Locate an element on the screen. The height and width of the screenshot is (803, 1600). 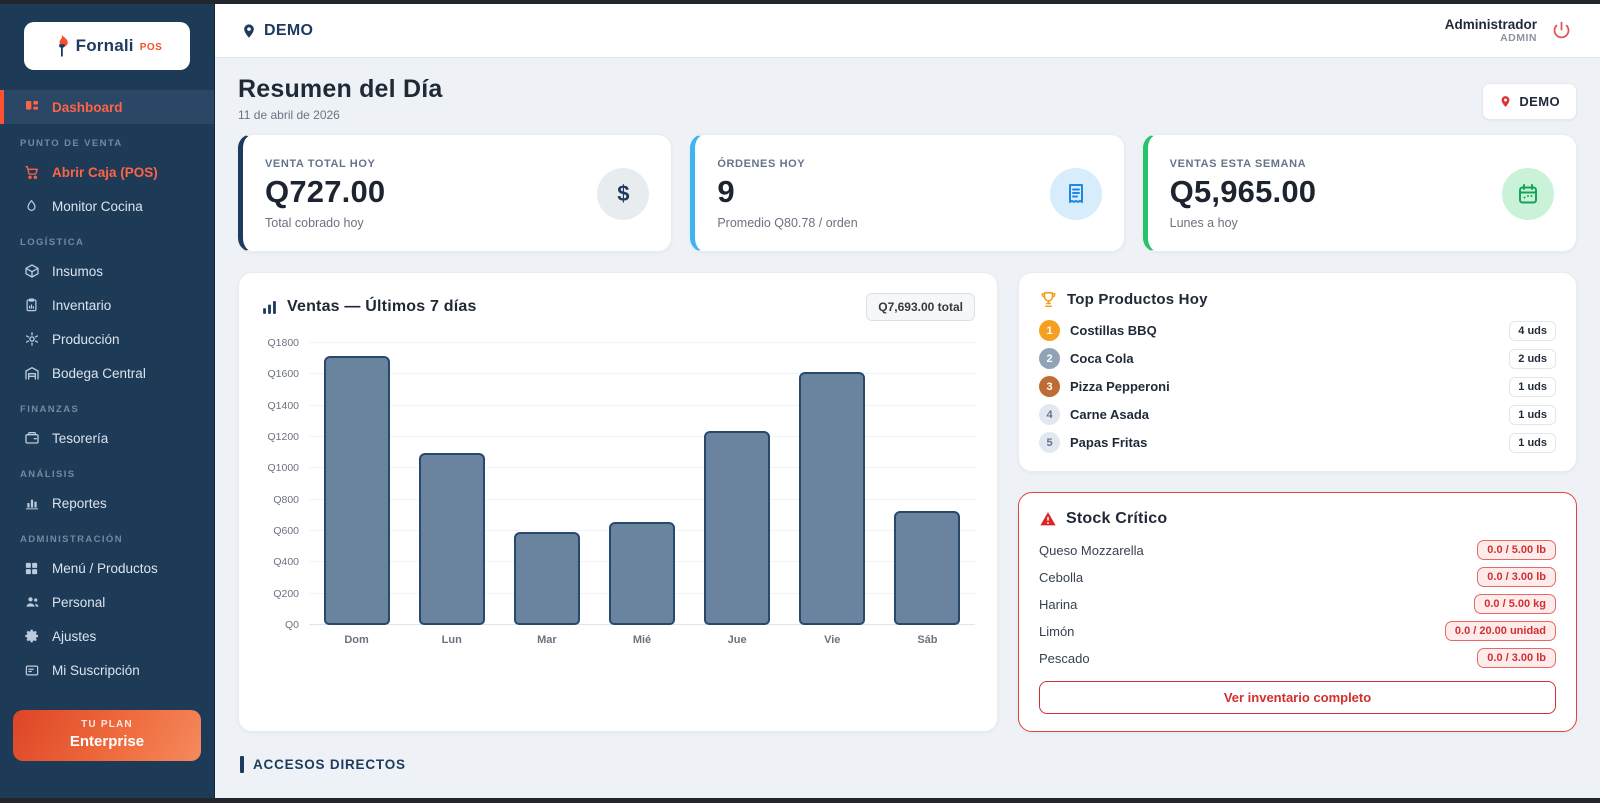
sidebar-item-menu-productos: Menú / Productos is located at coordinates (107, 568).